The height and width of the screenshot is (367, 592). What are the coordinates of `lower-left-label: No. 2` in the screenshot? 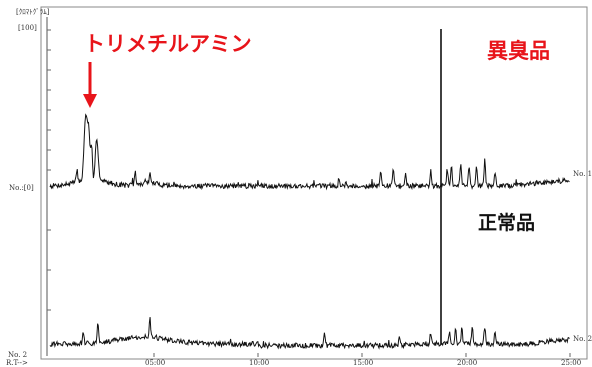 It's located at (17, 355).